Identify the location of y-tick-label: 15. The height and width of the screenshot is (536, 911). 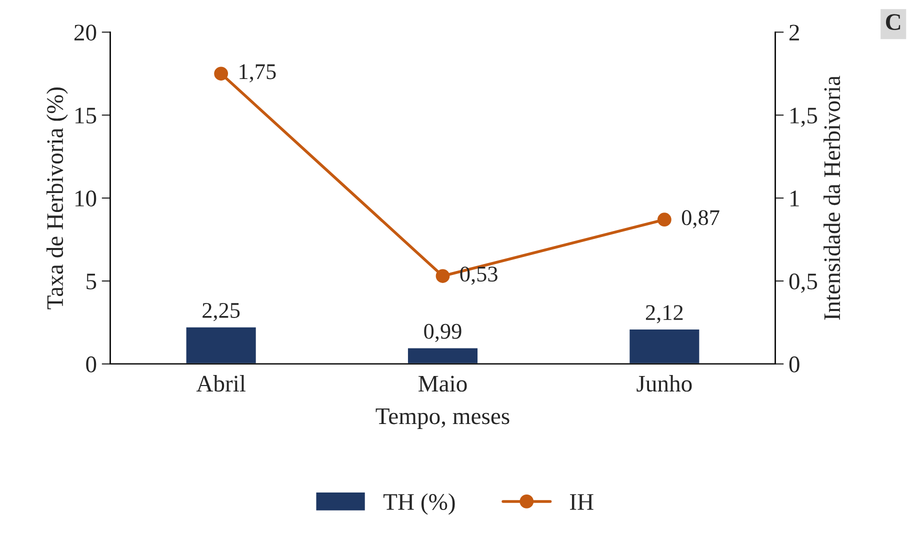
(86, 116).